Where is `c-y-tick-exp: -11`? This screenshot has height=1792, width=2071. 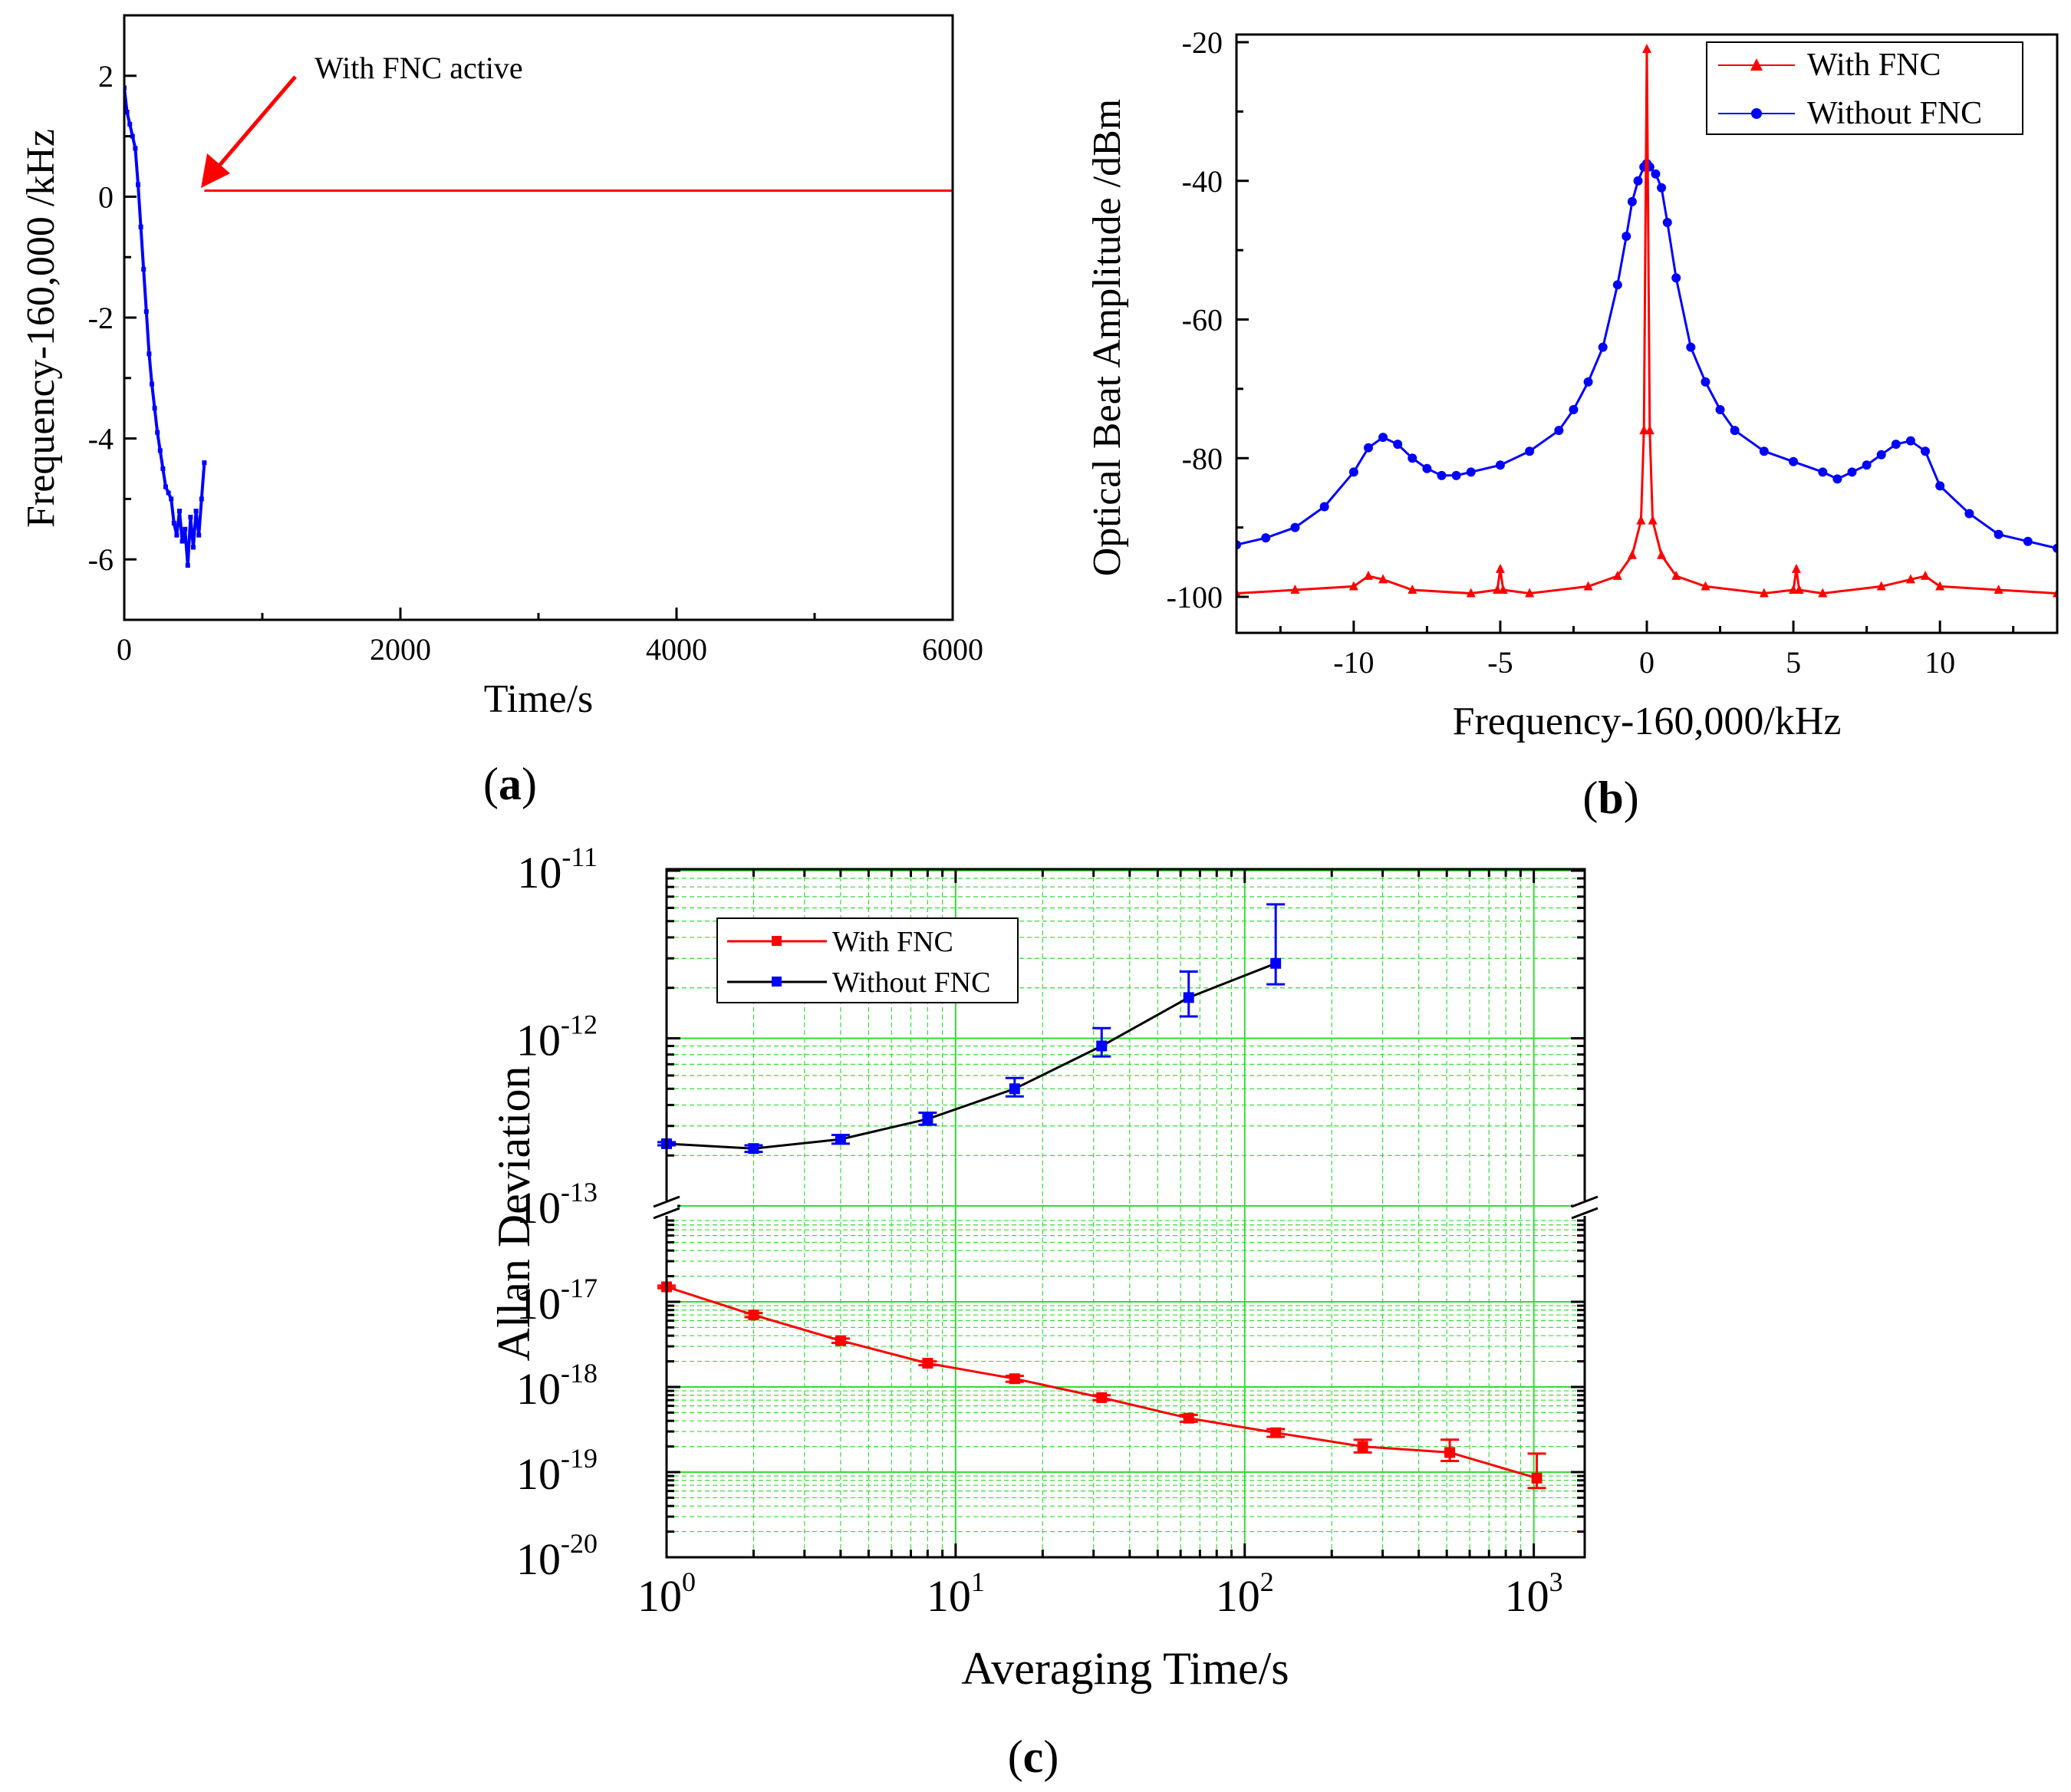 c-y-tick-exp: -11 is located at coordinates (579, 857).